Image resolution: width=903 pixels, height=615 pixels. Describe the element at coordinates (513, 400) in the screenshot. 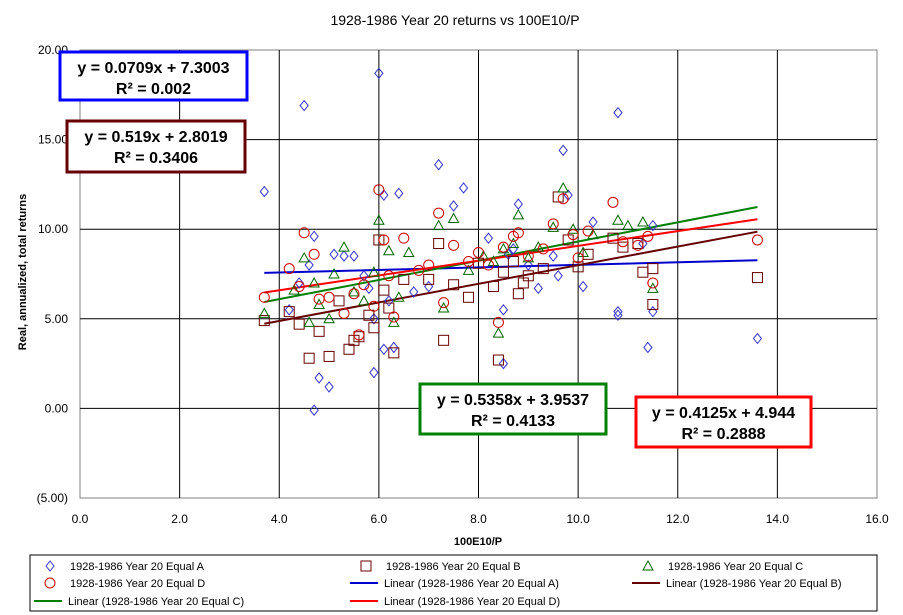

I see `equation-text: y = 0.5358x + 3.9537` at that location.